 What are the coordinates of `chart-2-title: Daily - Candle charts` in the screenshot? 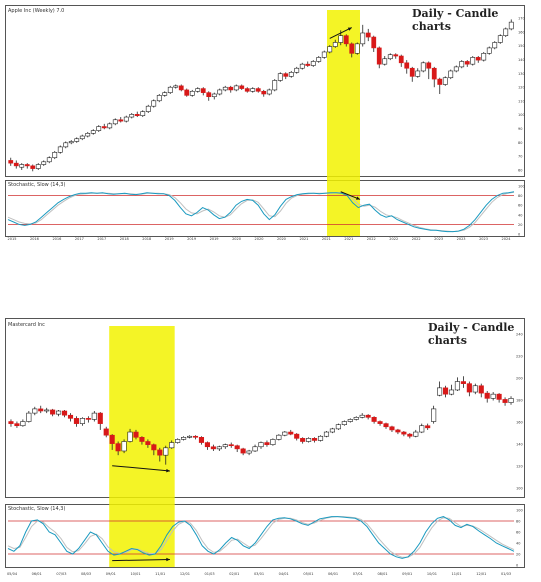 It's located at (471, 334).